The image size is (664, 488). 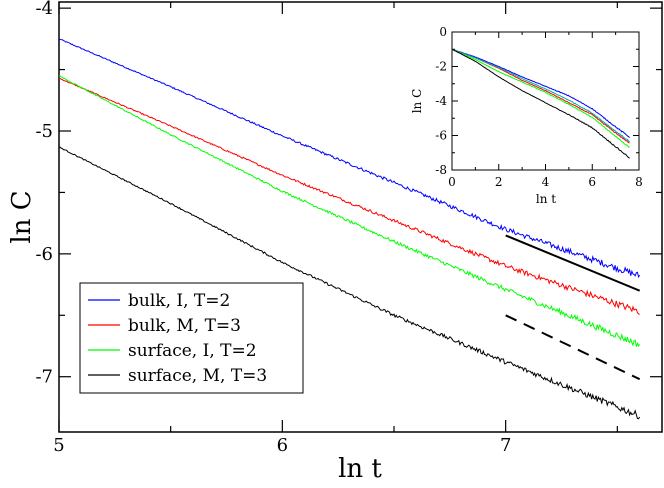 What do you see at coordinates (441, 67) in the screenshot?
I see `inset-y-tick-label: -2` at bounding box center [441, 67].